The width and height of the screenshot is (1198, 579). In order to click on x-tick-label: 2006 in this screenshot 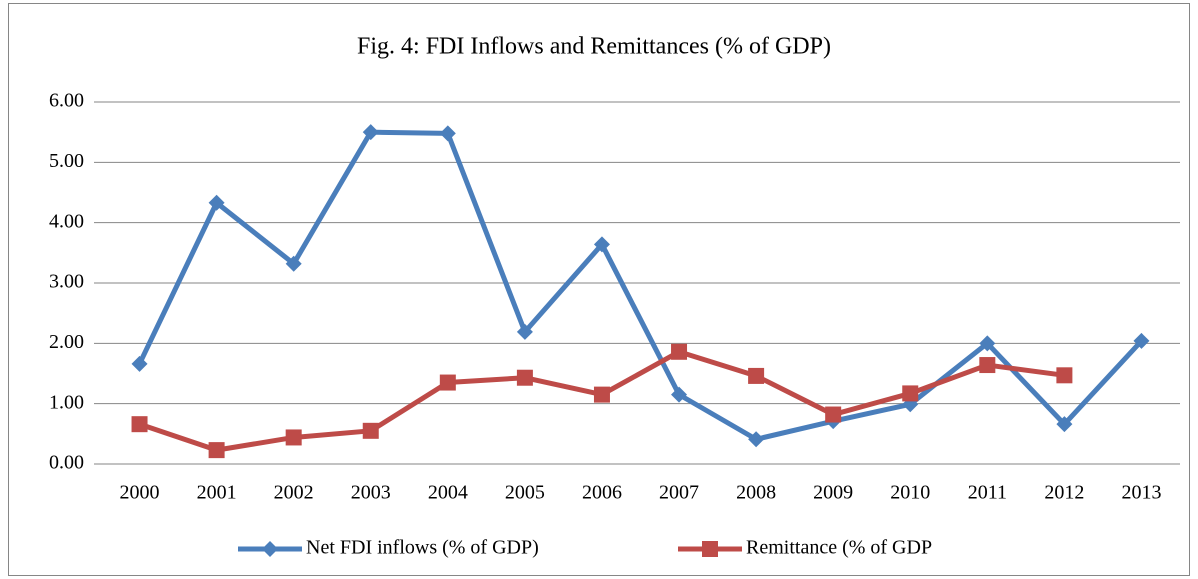, I will do `click(602, 493)`.